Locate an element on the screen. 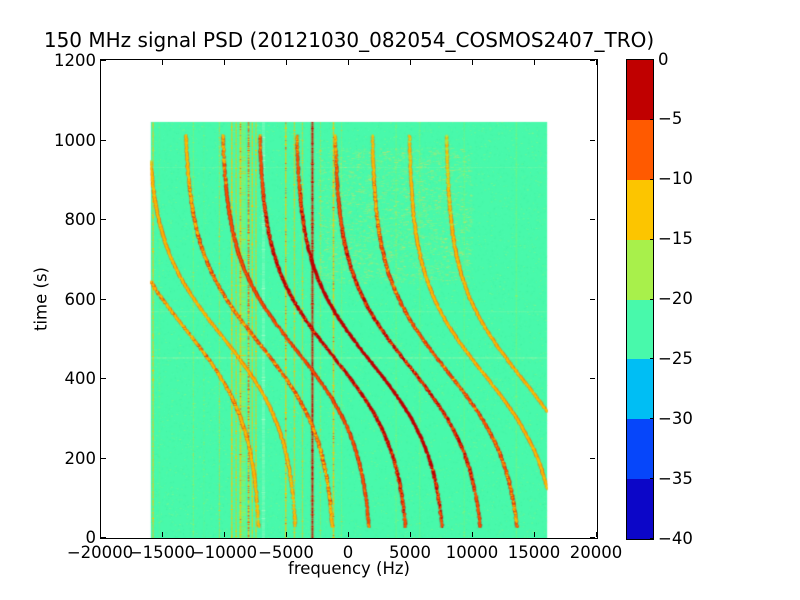 This screenshot has width=800, height=600. colorbar-tick-label: −10 is located at coordinates (675, 178).